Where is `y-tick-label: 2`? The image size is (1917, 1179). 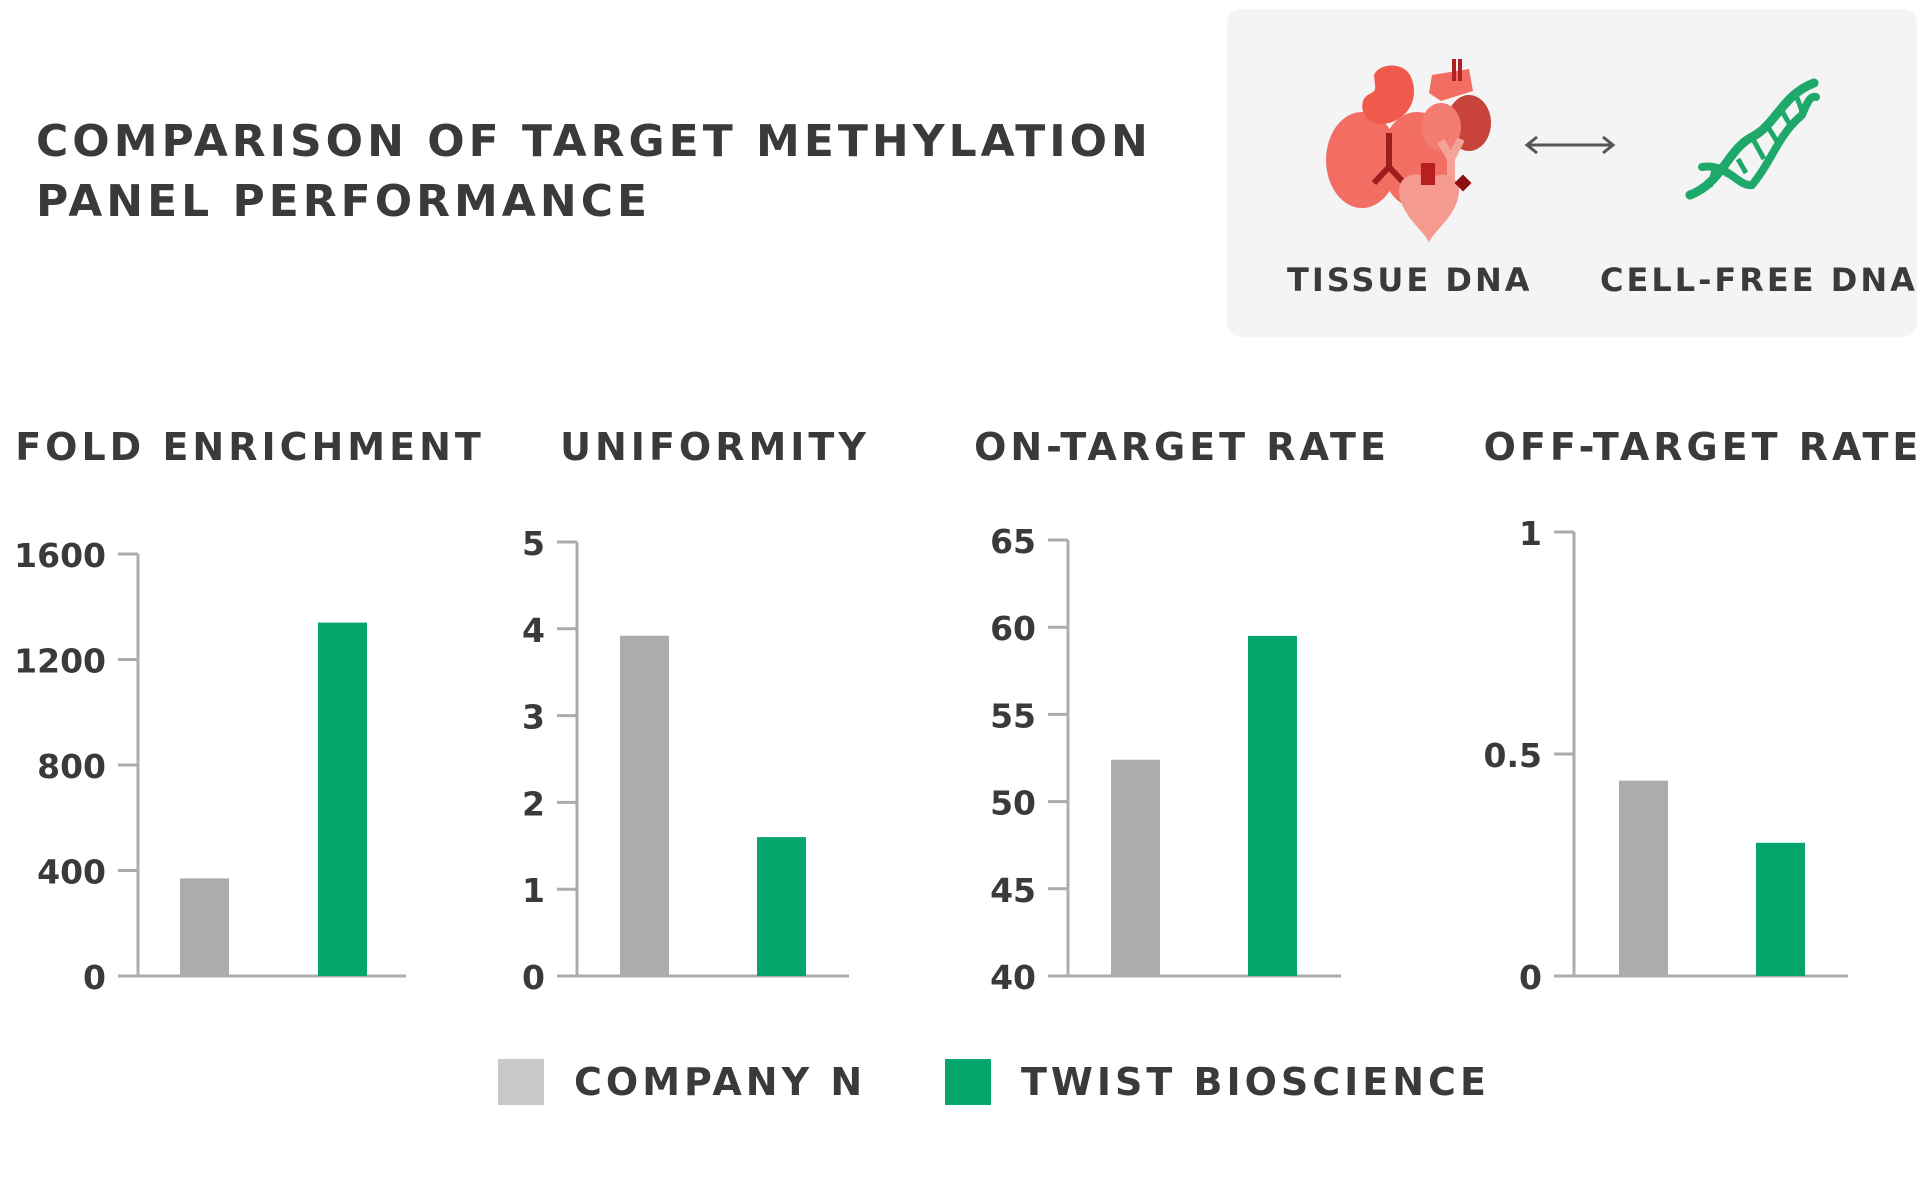 y-tick-label: 2 is located at coordinates (533, 803).